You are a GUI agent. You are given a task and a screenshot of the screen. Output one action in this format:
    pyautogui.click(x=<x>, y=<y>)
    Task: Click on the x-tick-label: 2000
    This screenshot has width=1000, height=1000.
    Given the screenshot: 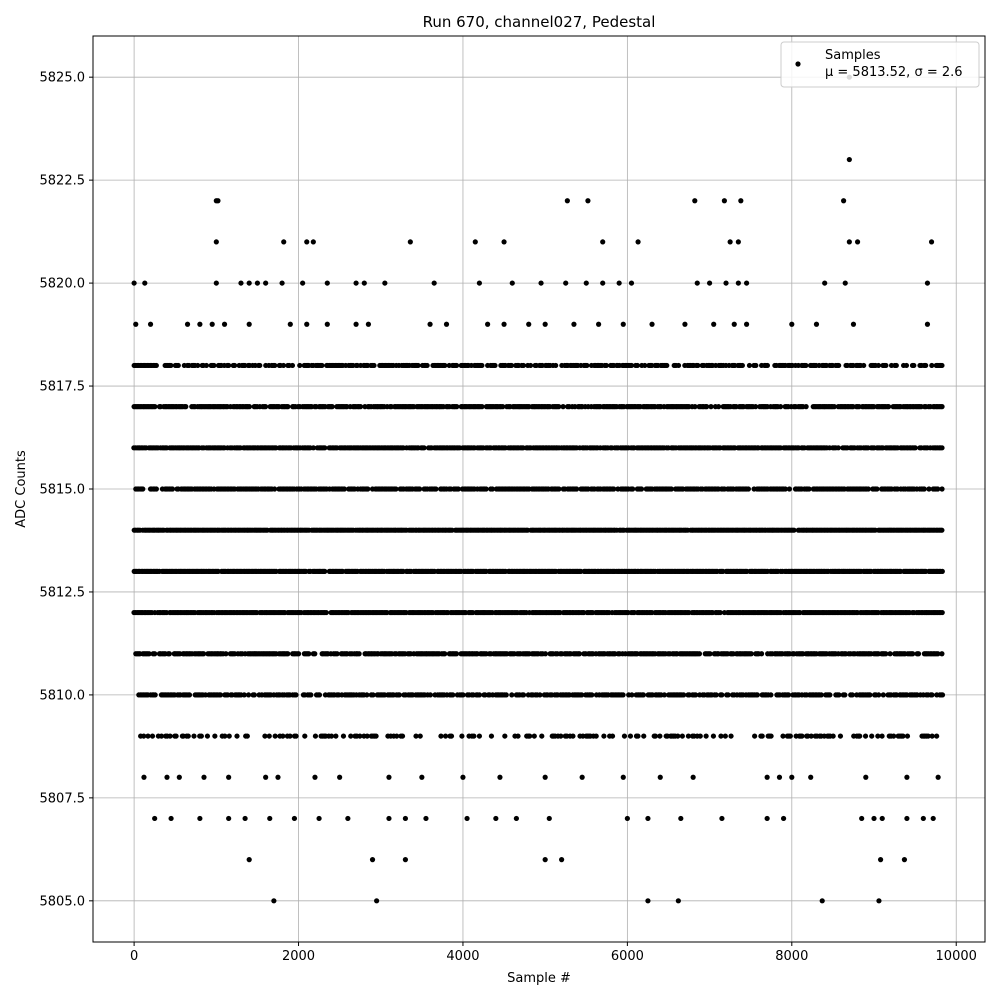 What is the action you would take?
    pyautogui.click(x=298, y=956)
    